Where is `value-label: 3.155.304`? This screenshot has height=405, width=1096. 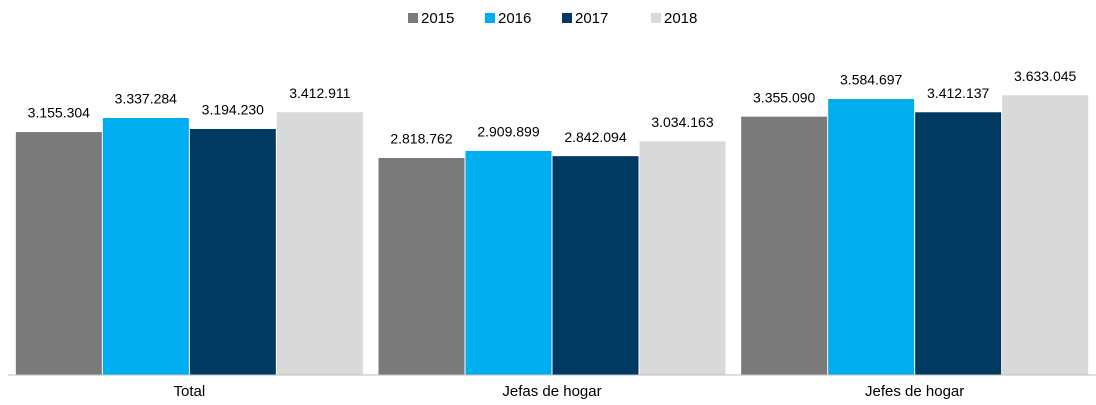 value-label: 3.155.304 is located at coordinates (59, 113).